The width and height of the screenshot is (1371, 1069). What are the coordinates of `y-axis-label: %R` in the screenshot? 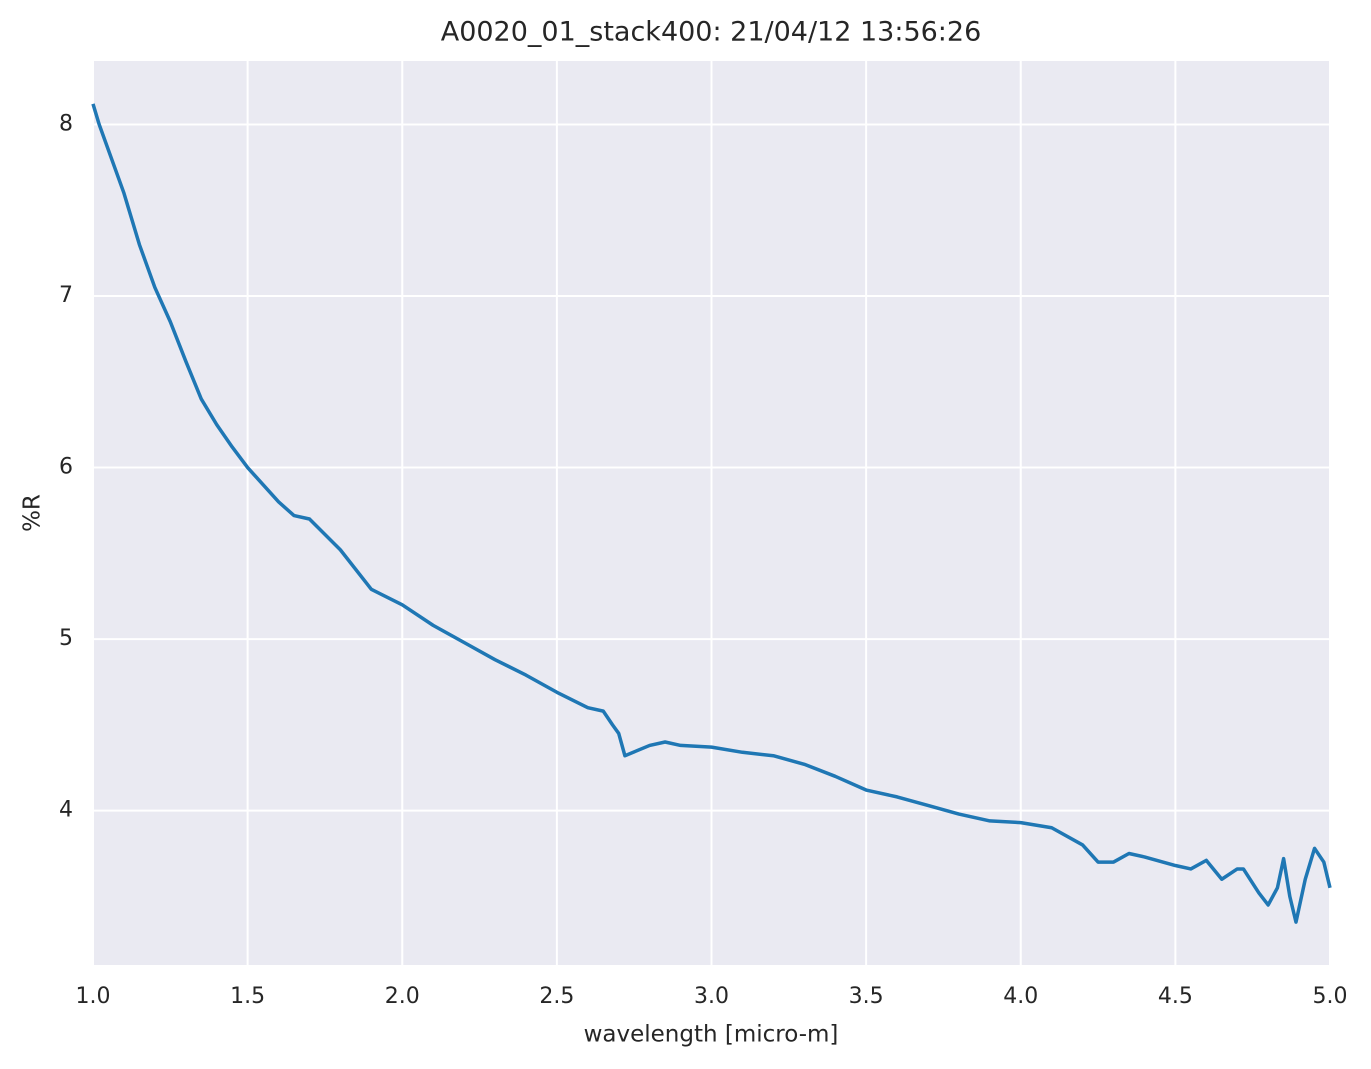 It's located at (33, 513).